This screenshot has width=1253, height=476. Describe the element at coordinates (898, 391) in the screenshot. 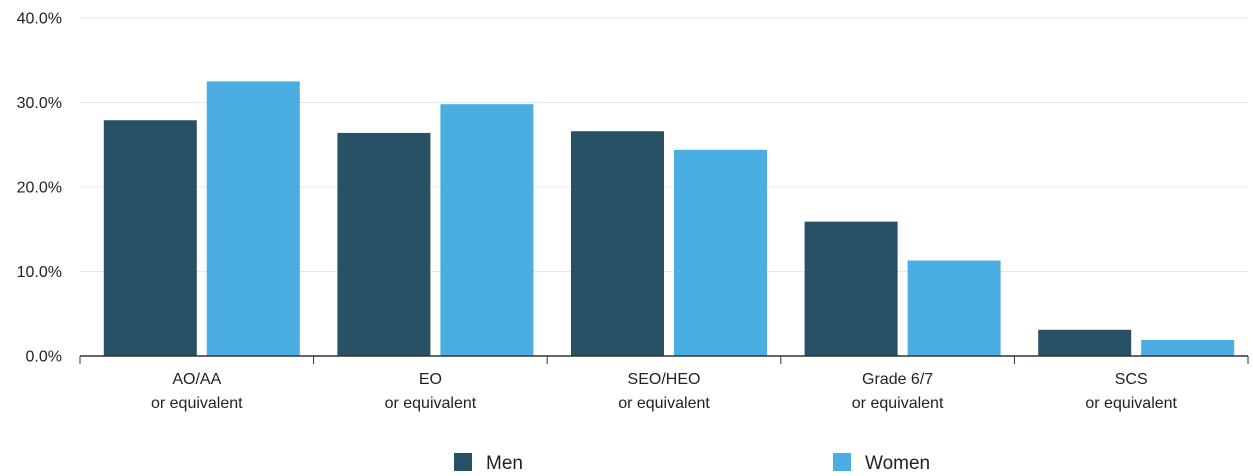

I see `x-tick-label: Grade 6/7 or equivalent` at that location.